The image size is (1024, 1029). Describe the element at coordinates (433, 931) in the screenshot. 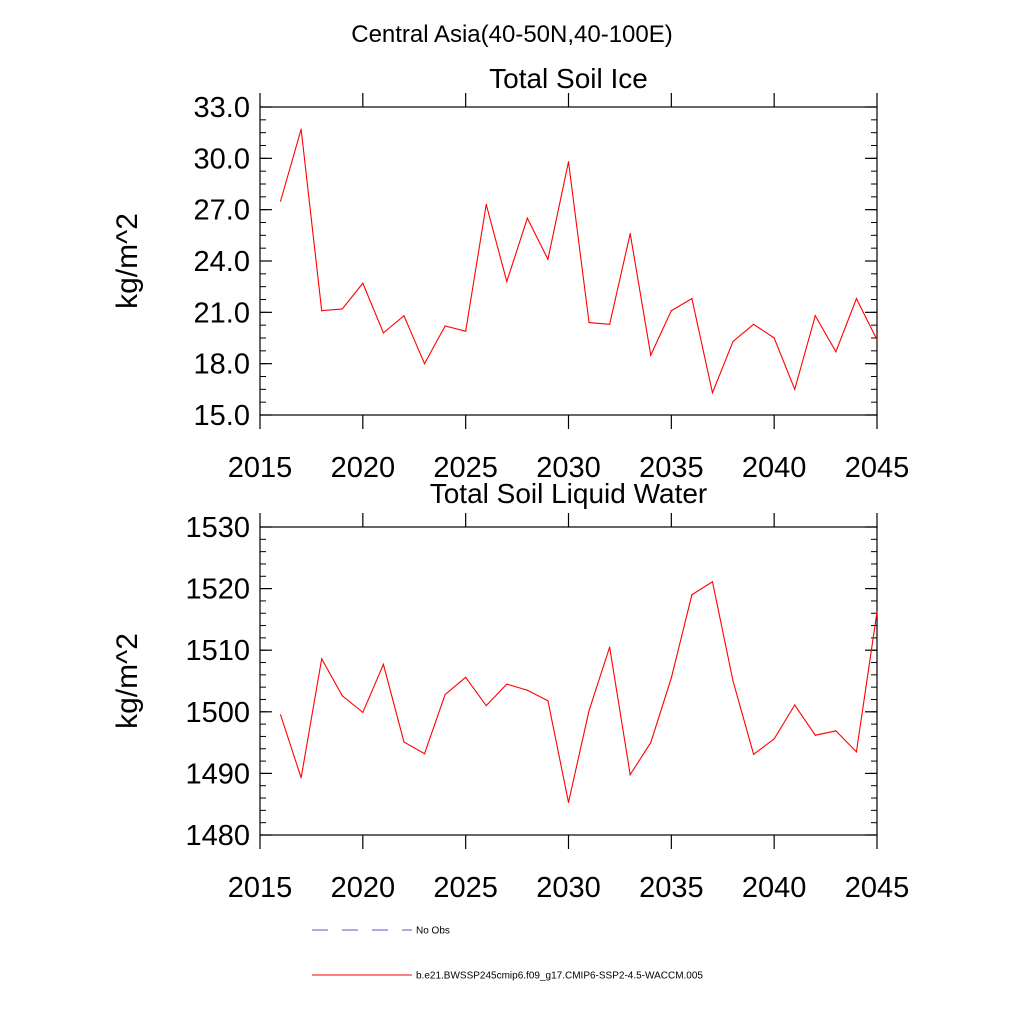

I see `legend-label-no-obs: No Obs` at that location.